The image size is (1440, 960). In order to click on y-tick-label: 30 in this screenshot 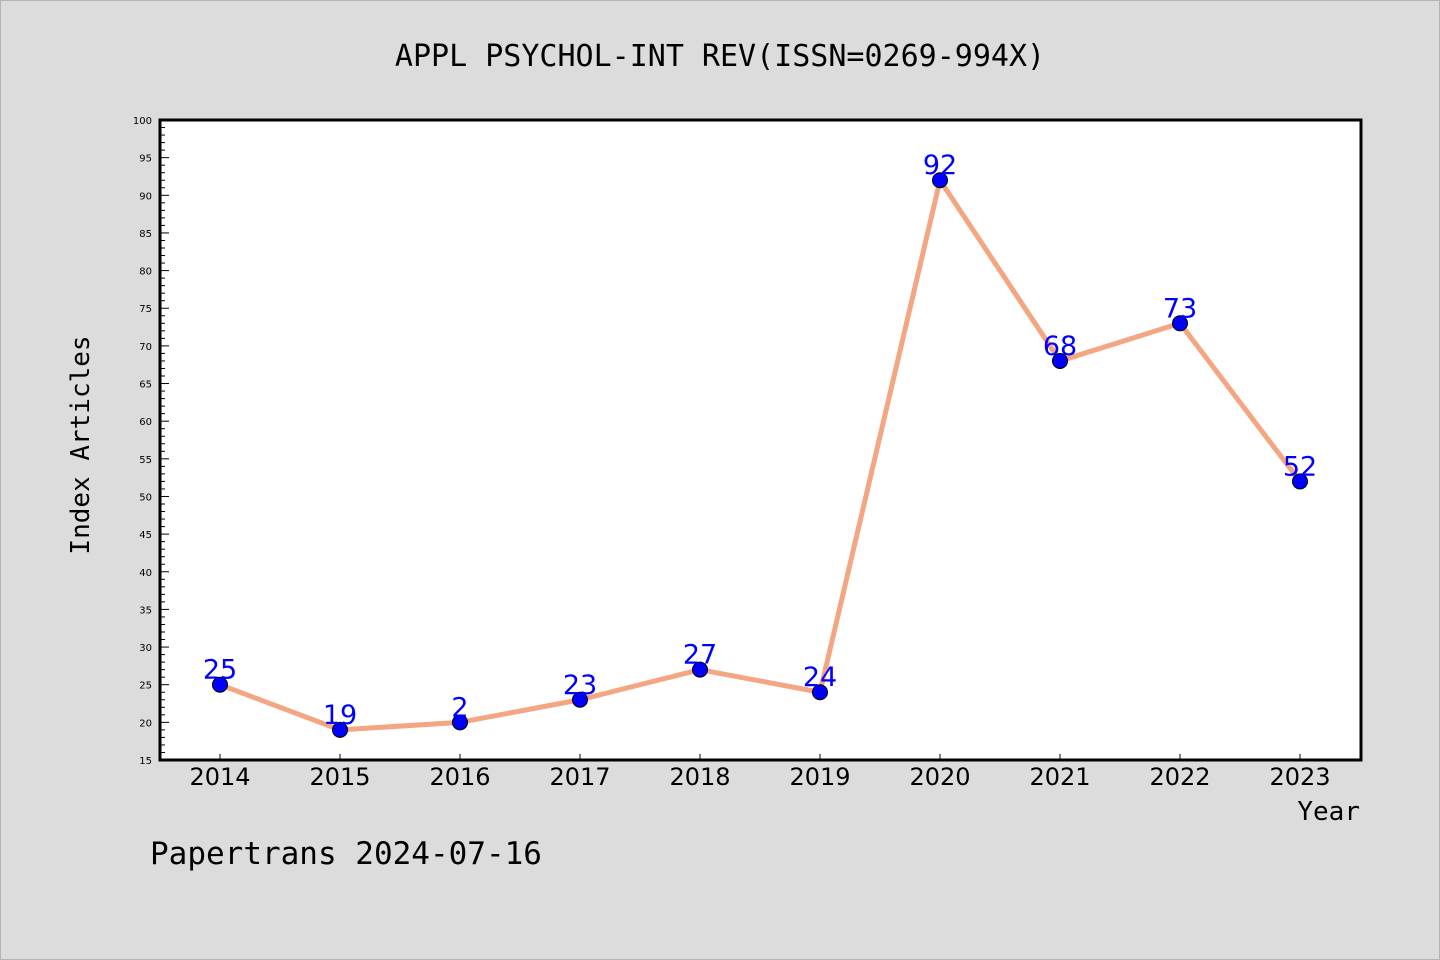, I will do `click(145, 648)`.